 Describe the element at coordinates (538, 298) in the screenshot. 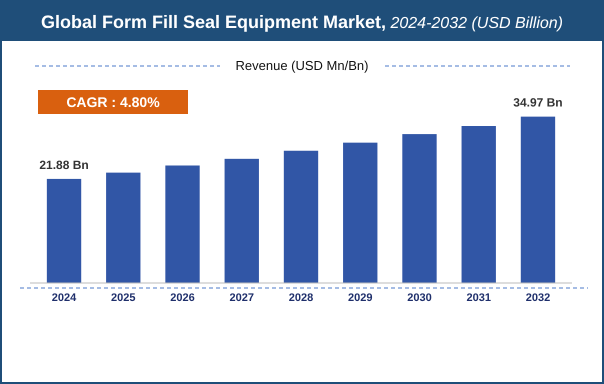

I see `x-tick-label: 2032` at that location.